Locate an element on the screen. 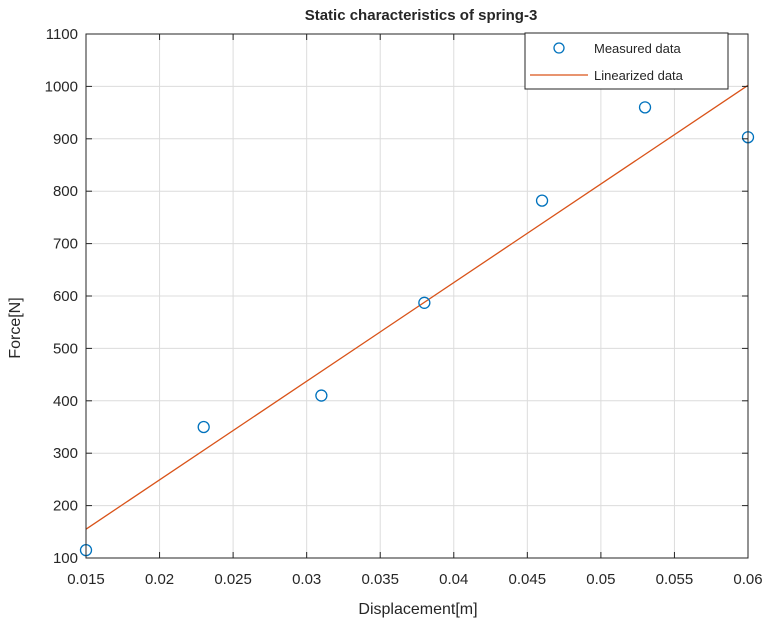 The height and width of the screenshot is (623, 773). x-tick-label: 0.045 is located at coordinates (528, 579).